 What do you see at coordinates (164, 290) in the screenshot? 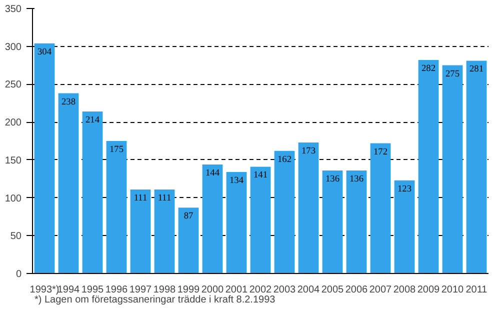
I see `x-tick-label: 1998` at bounding box center [164, 290].